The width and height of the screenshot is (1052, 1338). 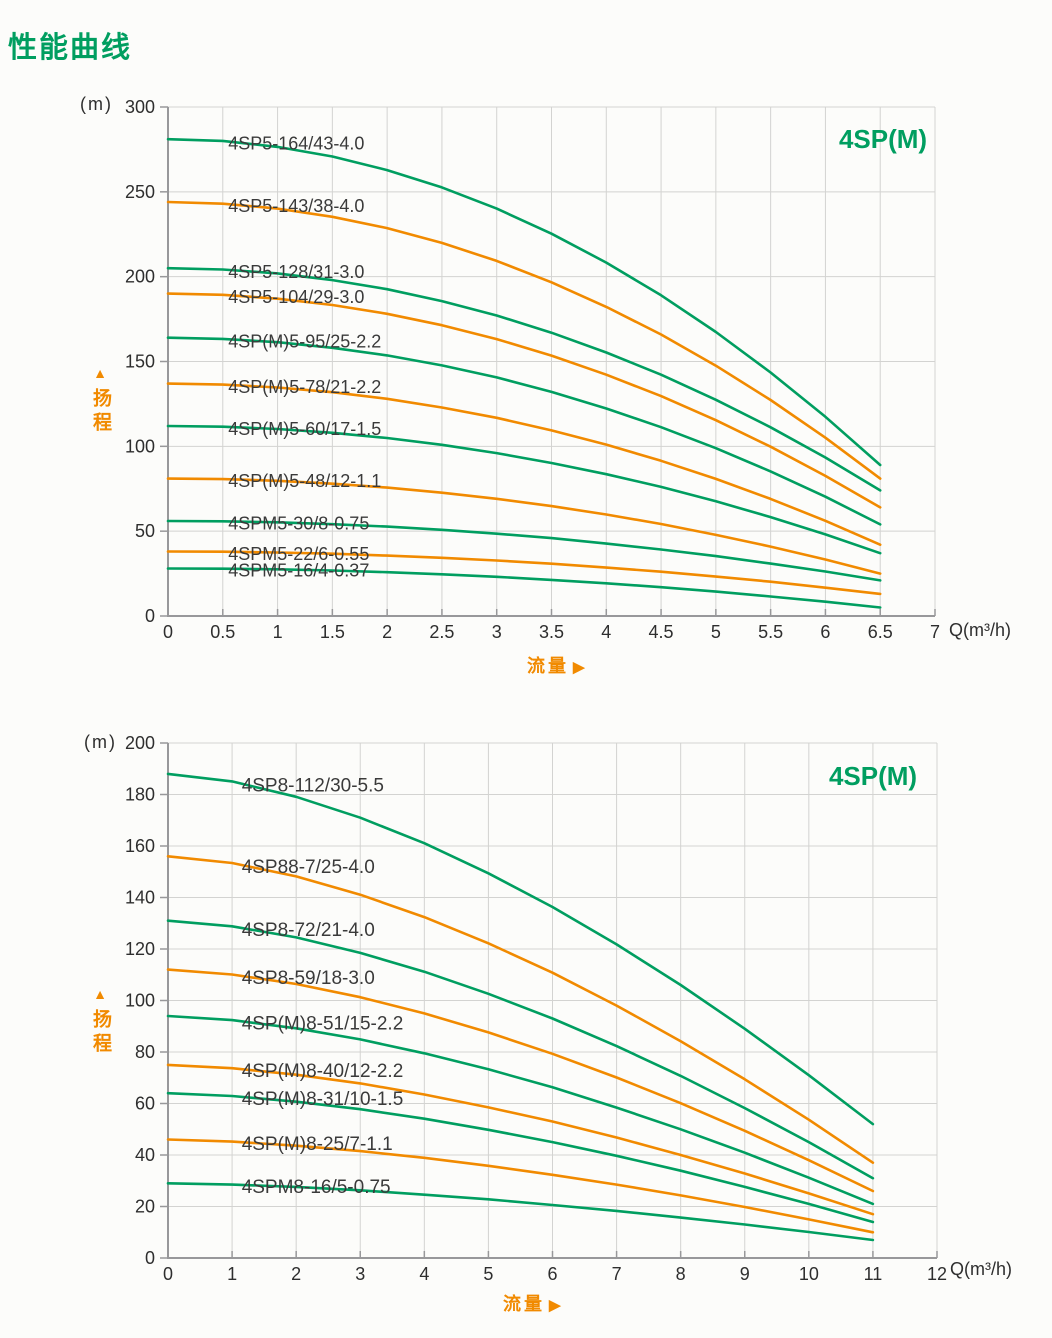 What do you see at coordinates (304, 387) in the screenshot?
I see `curve-label: 4SP(M)5-78/21-2.2` at bounding box center [304, 387].